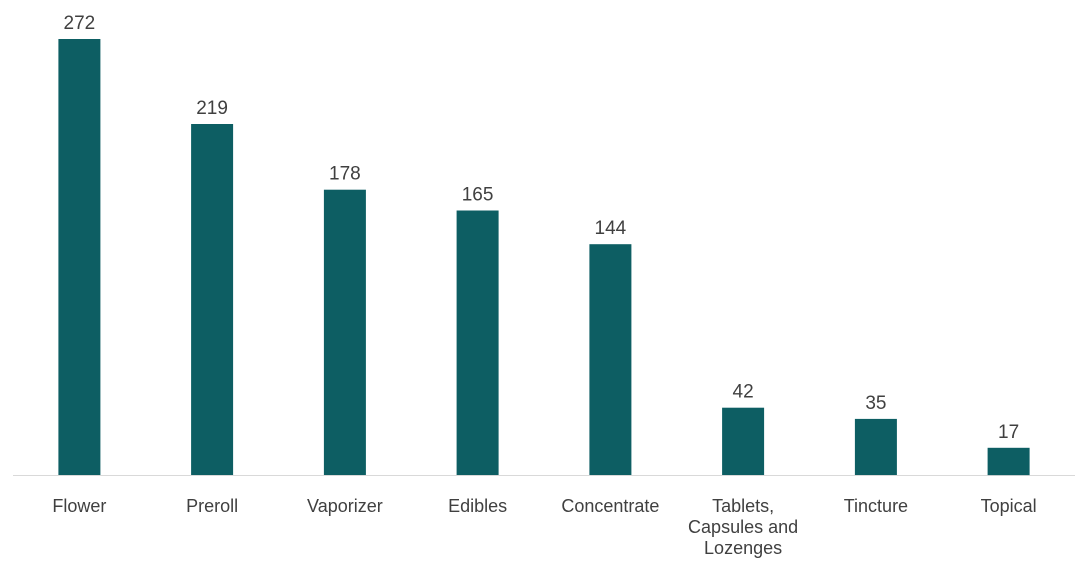 This screenshot has width=1088, height=571. What do you see at coordinates (79, 257) in the screenshot?
I see `bar-flower` at bounding box center [79, 257].